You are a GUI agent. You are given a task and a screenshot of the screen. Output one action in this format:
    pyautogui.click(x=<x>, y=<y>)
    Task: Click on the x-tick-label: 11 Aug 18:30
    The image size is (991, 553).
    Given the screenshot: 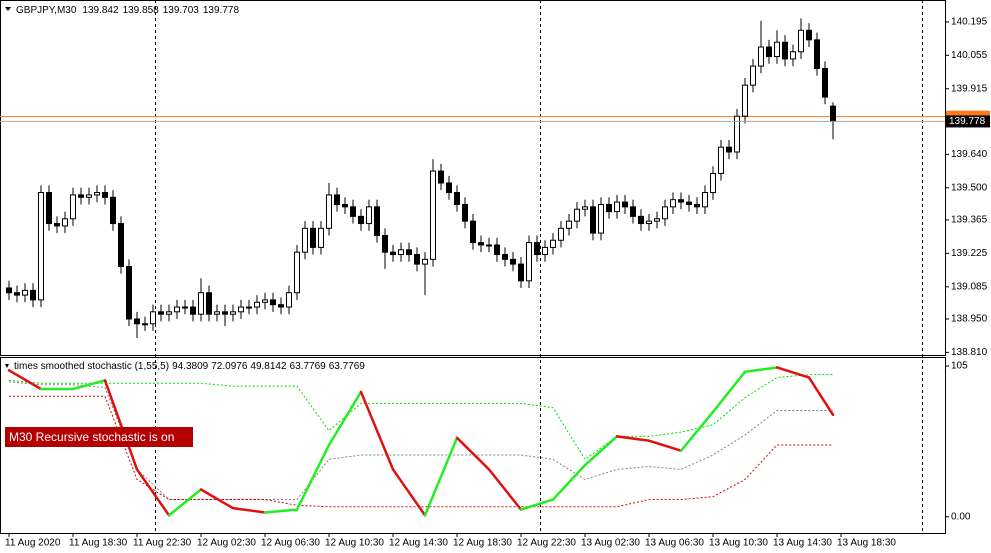 What is the action you would take?
    pyautogui.click(x=98, y=543)
    